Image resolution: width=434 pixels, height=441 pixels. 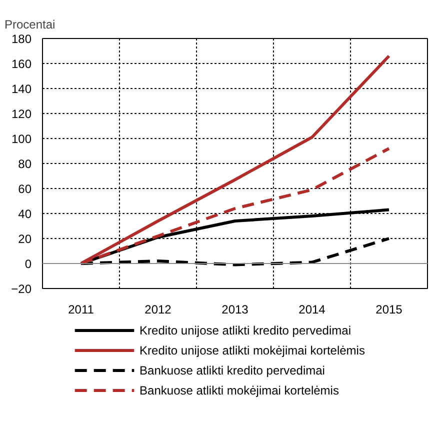 What do you see at coordinates (252, 351) in the screenshot?
I see `legend-label: Kredito unijose atlikti mokėjimai kortelėmis` at bounding box center [252, 351].